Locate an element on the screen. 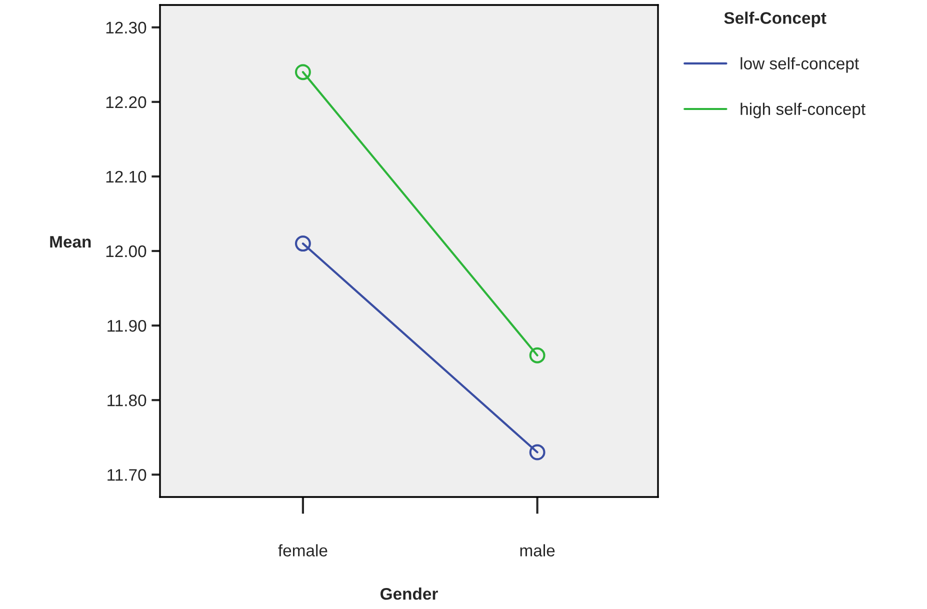 The image size is (927, 609). x-axis-title: Gender is located at coordinates (409, 594).